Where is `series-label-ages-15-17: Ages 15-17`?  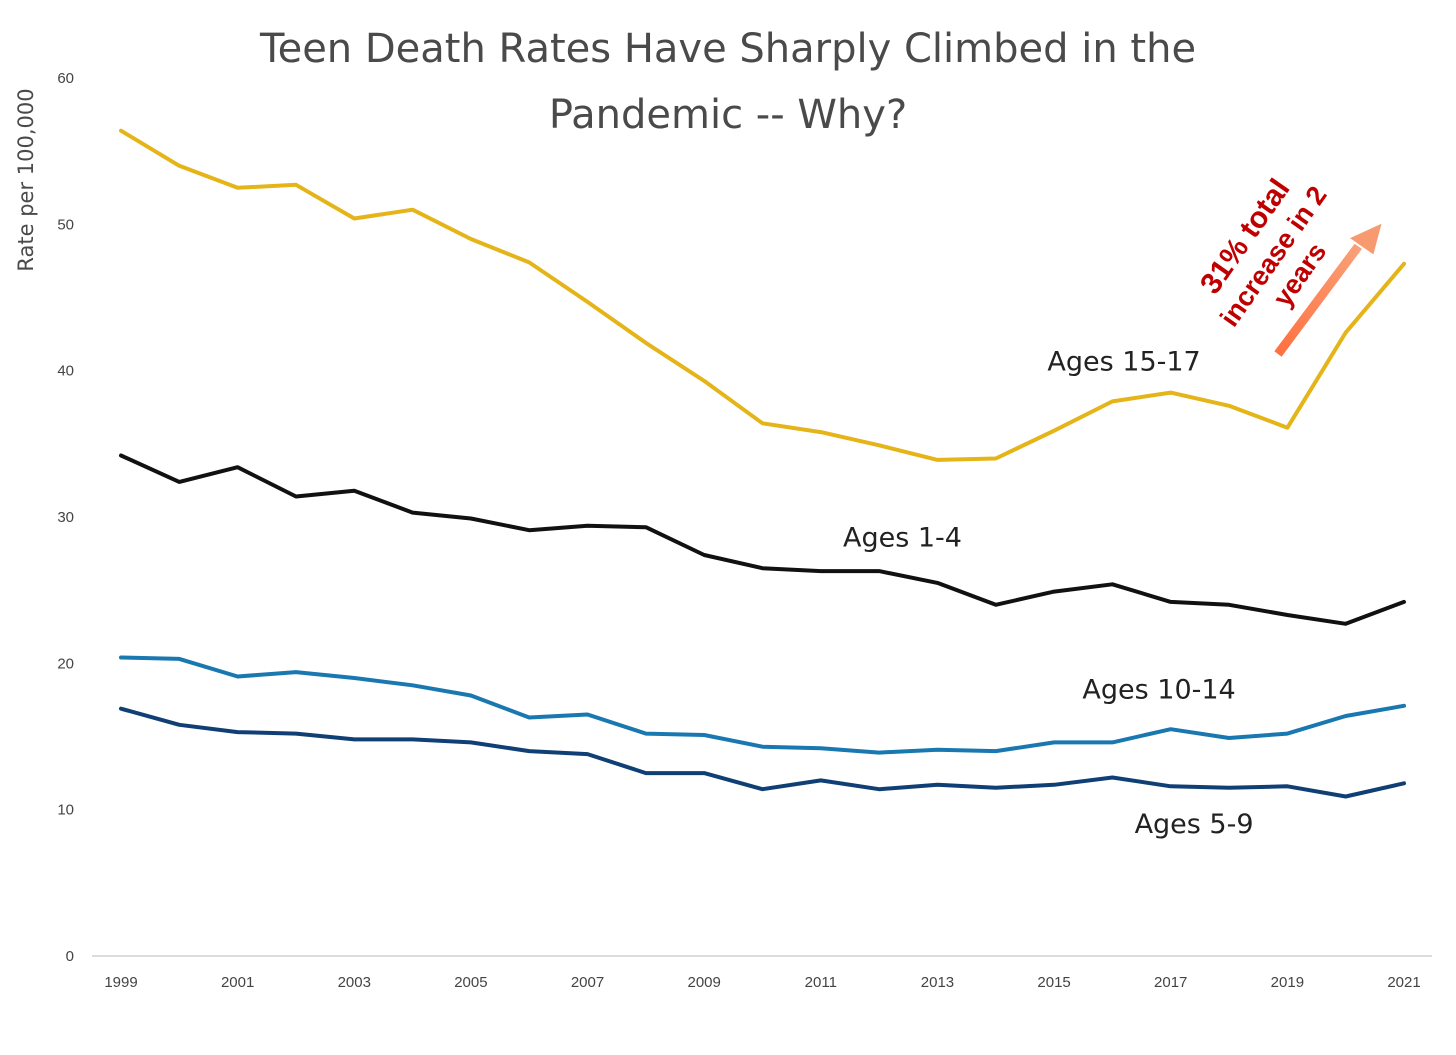 series-label-ages-15-17: Ages 15-17 is located at coordinates (1123, 362).